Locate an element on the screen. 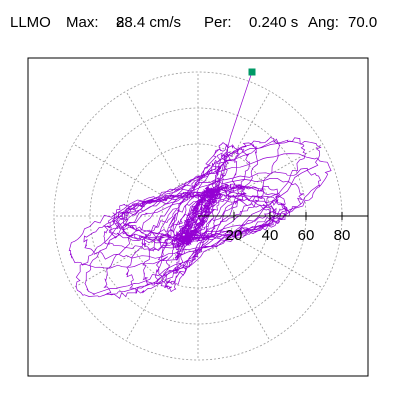 This screenshot has height=400, width=400. period-value: 0.240 s is located at coordinates (274, 22).